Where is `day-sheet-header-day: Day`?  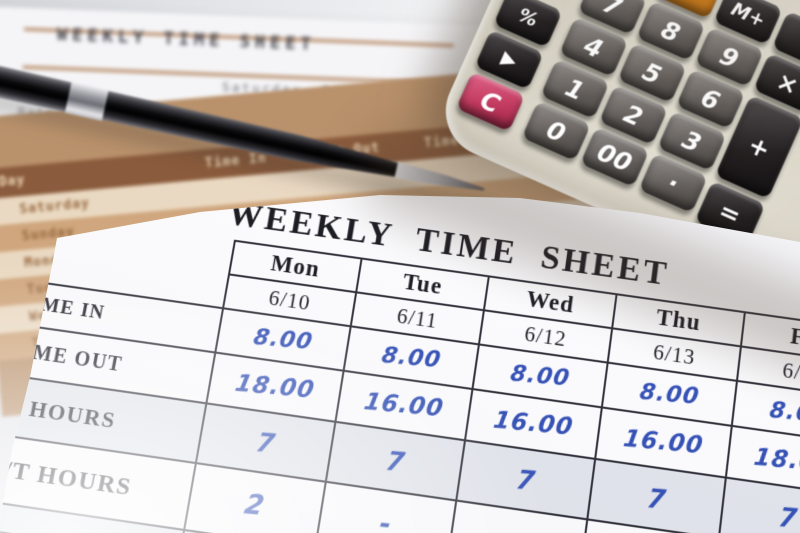 day-sheet-header-day: Day is located at coordinates (13, 181).